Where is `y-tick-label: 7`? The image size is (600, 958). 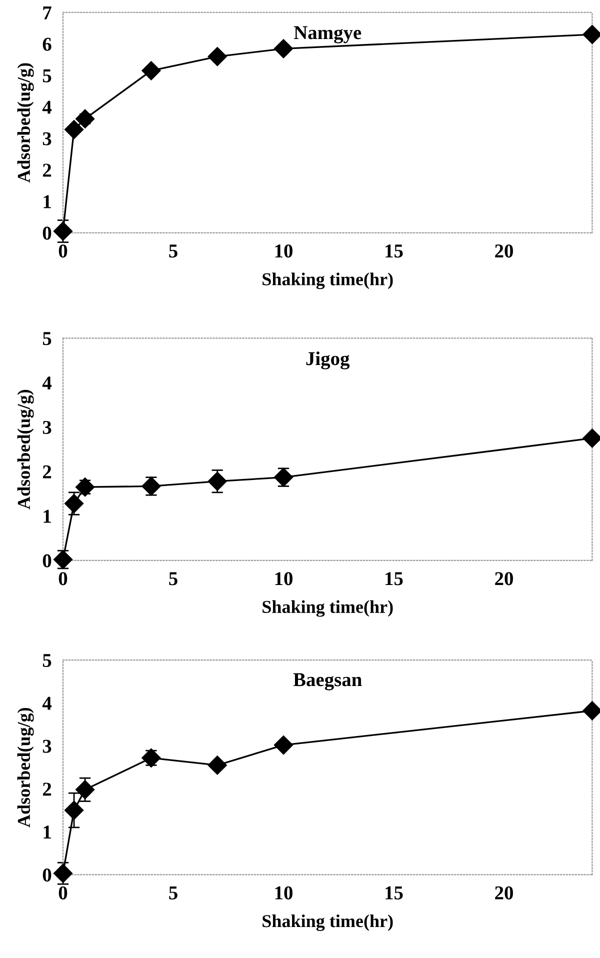
y-tick-label: 7 is located at coordinates (47, 13).